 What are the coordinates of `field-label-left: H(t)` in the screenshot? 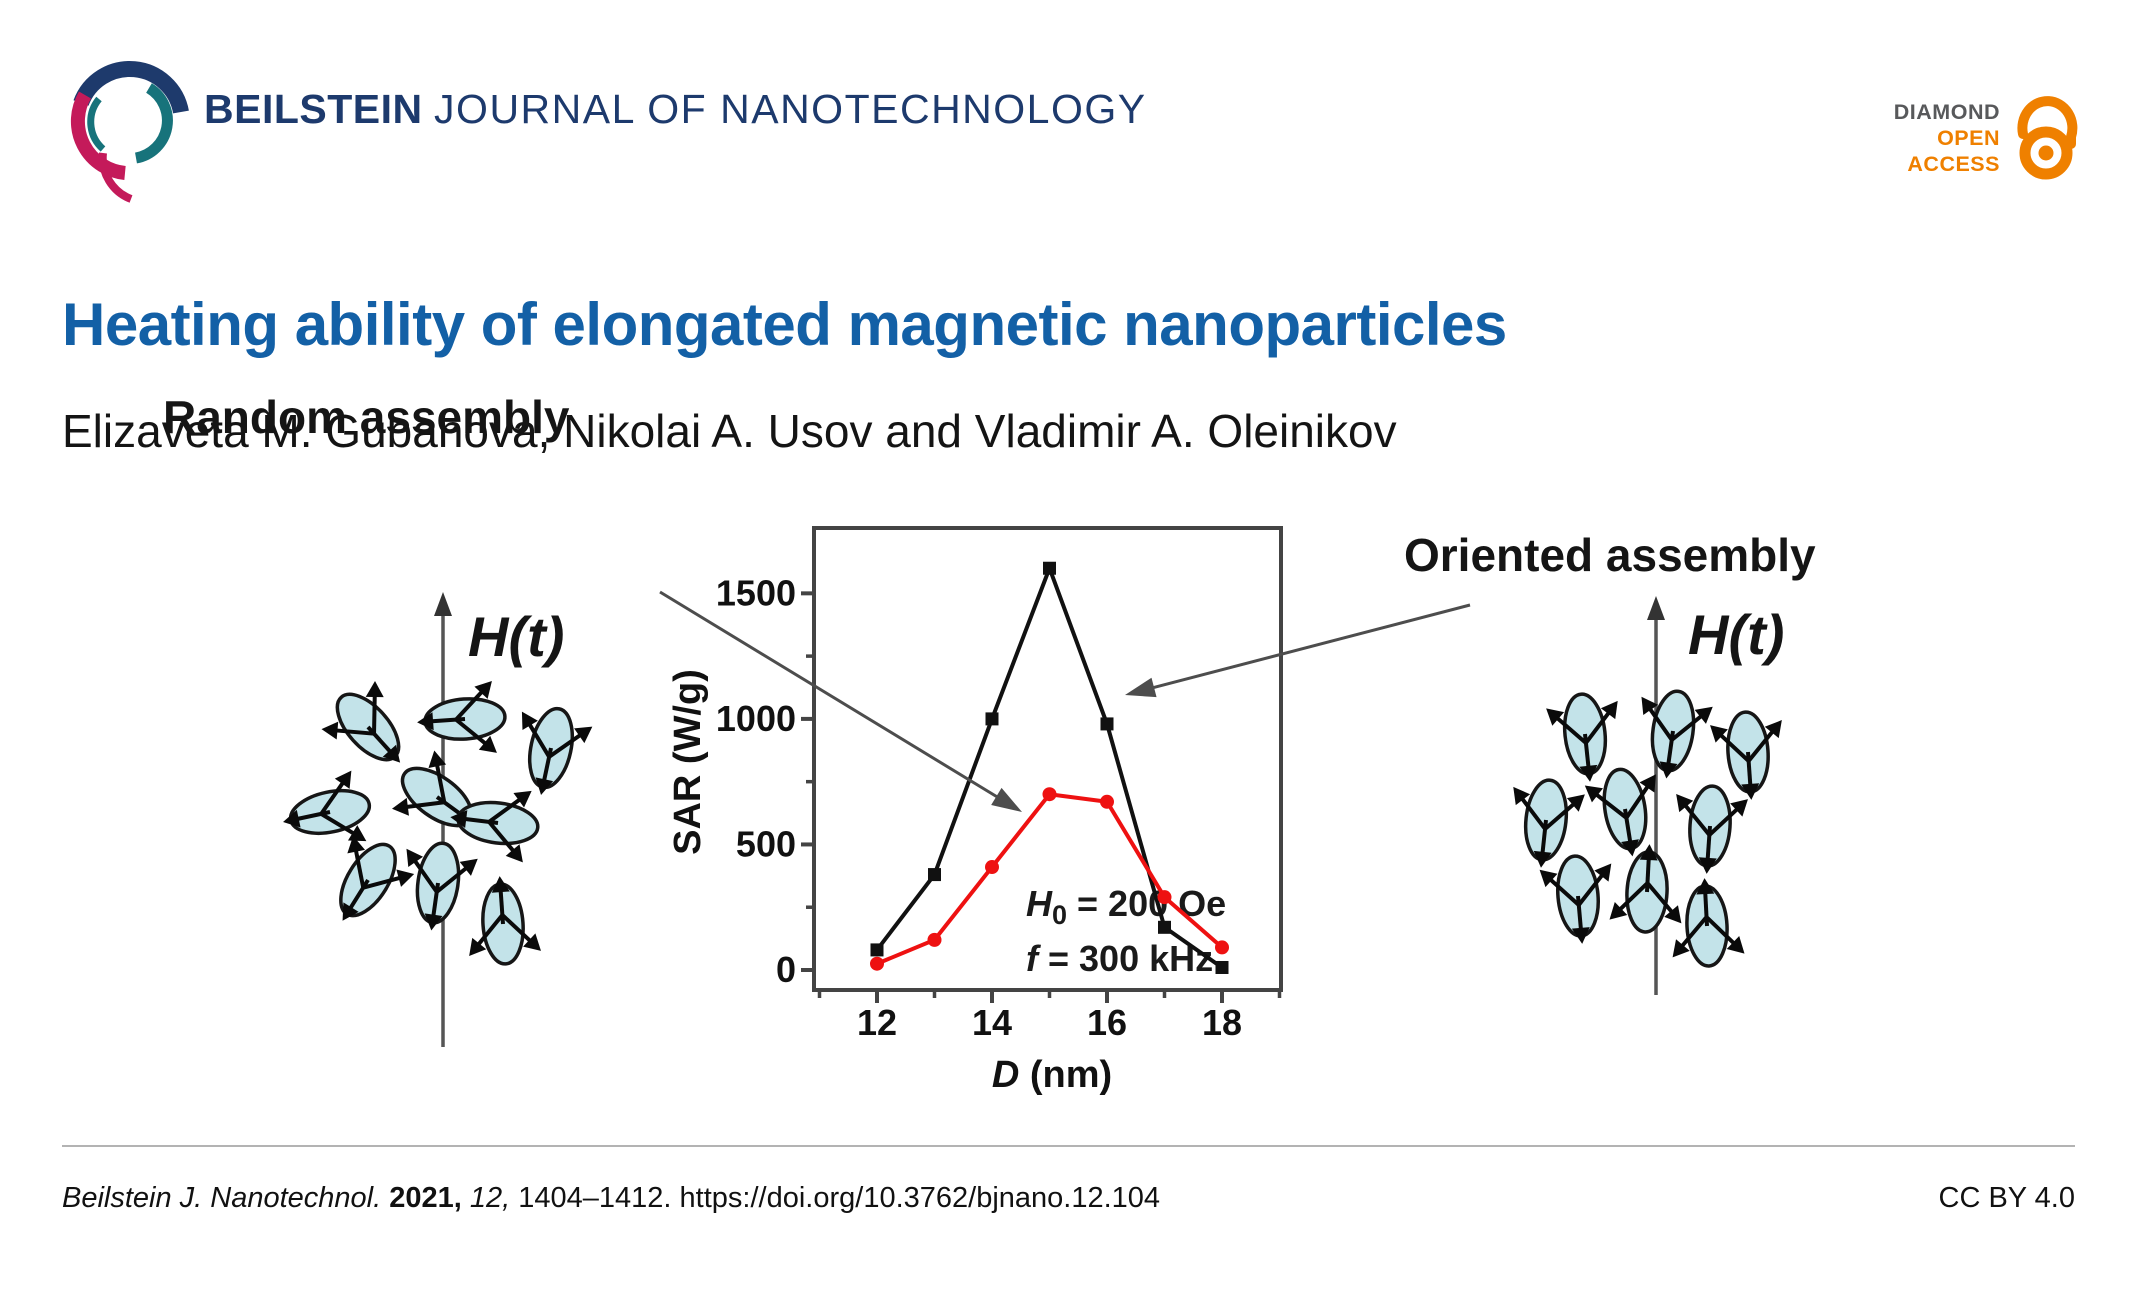 It's located at (516, 636).